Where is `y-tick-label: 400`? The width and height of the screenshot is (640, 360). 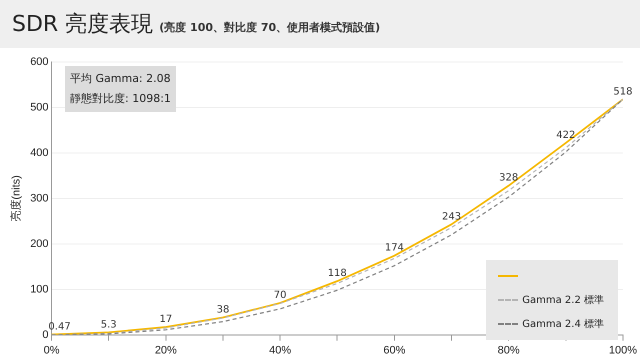
y-tick-label: 400 is located at coordinates (39, 152).